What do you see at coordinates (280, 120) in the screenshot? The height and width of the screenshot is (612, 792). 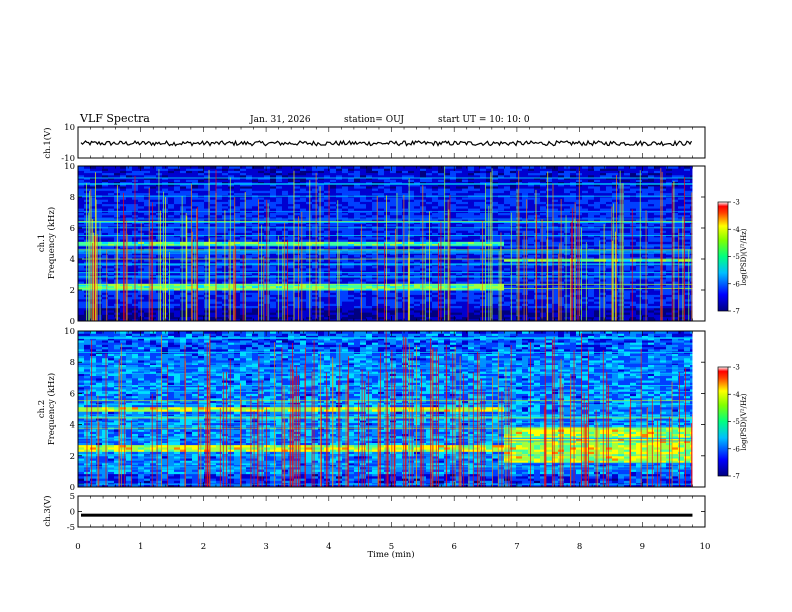 I see `header-date: Jan. 31, 2026` at bounding box center [280, 120].